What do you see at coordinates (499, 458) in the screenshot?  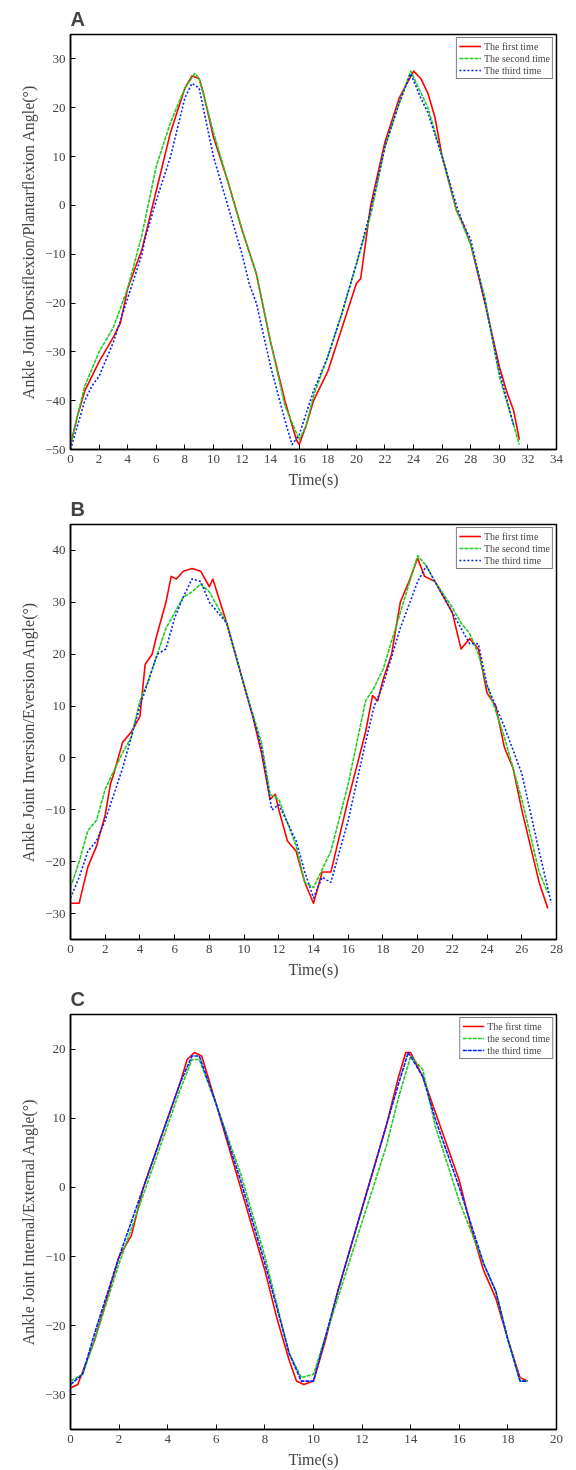 I see `x-tick-label: 30` at bounding box center [499, 458].